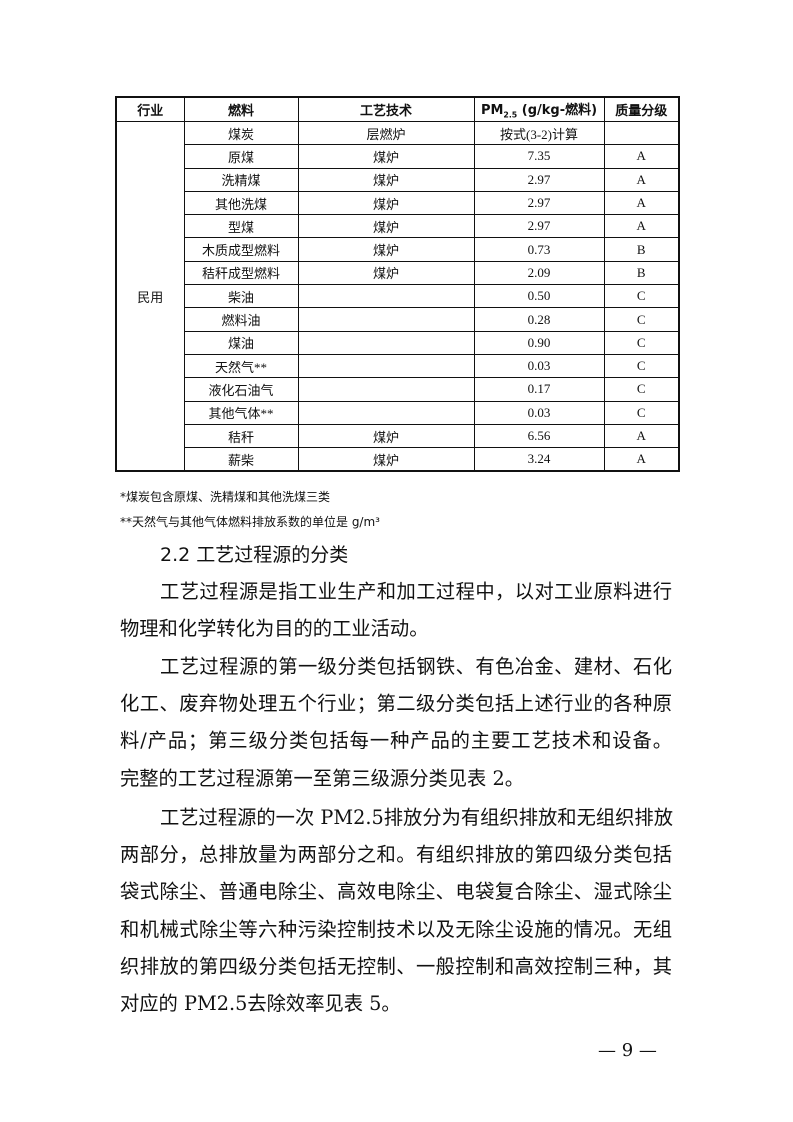 The height and width of the screenshot is (1122, 793). What do you see at coordinates (241, 412) in the screenshot?
I see `table-cell: 其他气体**` at bounding box center [241, 412].